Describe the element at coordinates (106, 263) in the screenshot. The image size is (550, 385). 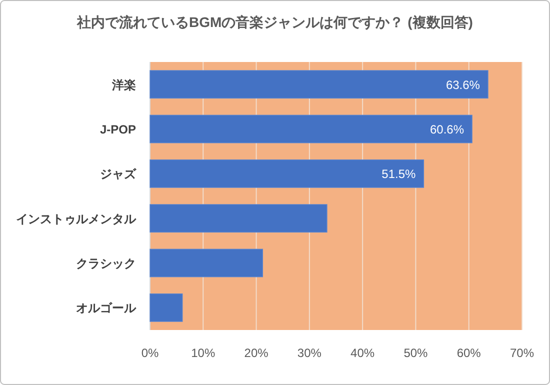
I see `y-tick-label: クラシック` at that location.